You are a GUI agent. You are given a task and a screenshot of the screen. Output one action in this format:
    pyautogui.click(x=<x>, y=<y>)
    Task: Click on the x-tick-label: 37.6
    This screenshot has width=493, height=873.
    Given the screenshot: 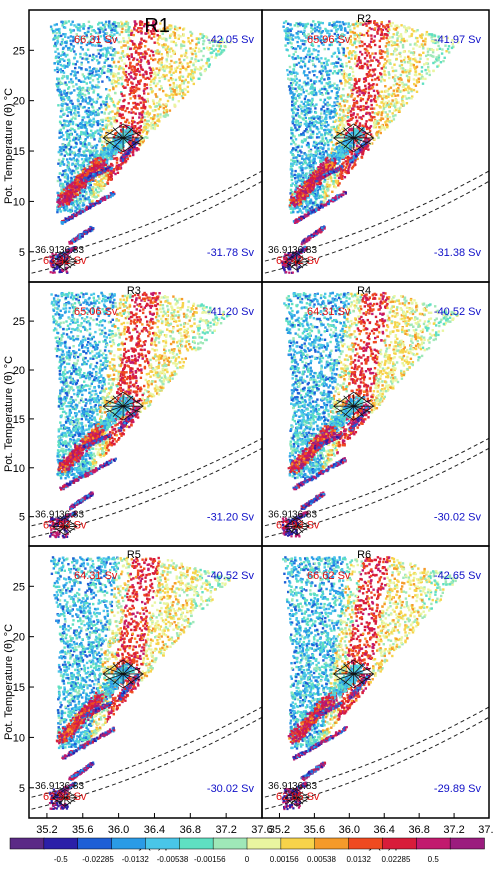 What is the action you would take?
    pyautogui.click(x=485, y=830)
    